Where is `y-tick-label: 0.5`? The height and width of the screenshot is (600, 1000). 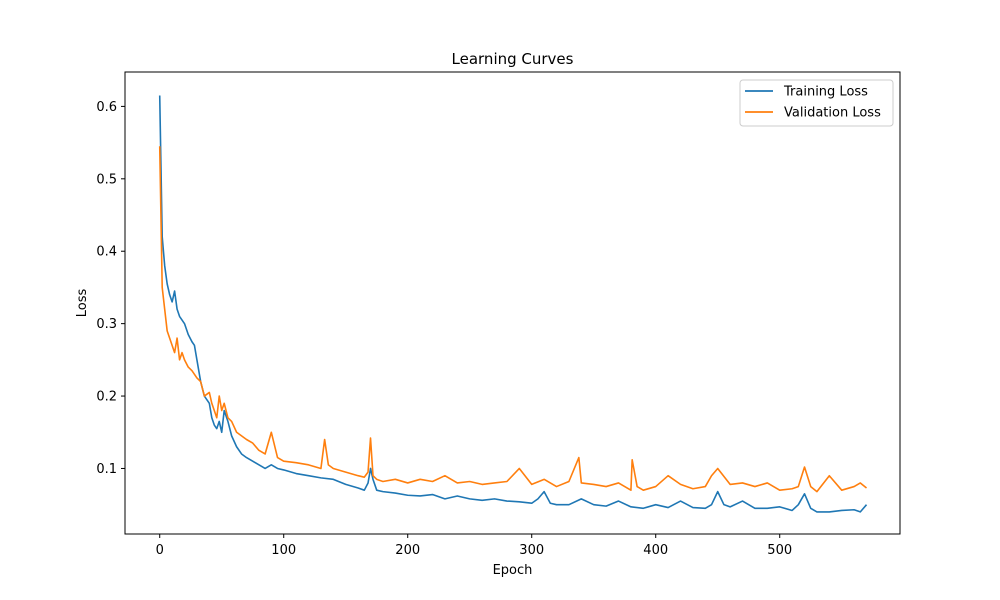
y-tick-label: 0.5 is located at coordinates (106, 179).